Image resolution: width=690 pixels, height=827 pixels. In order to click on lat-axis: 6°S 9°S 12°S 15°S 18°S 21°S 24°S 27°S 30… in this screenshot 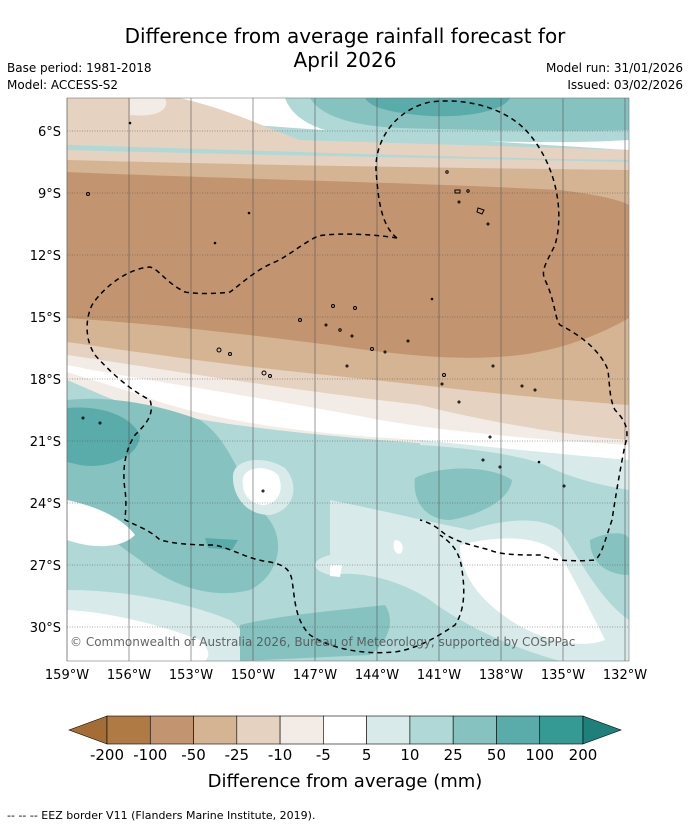, I will do `click(45, 380)`.